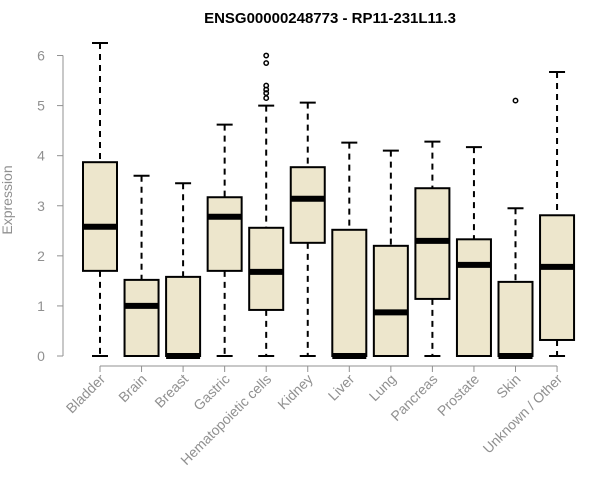 The height and width of the screenshot is (500, 600). What do you see at coordinates (7, 199) in the screenshot?
I see `y-axis-label: Expression` at bounding box center [7, 199].